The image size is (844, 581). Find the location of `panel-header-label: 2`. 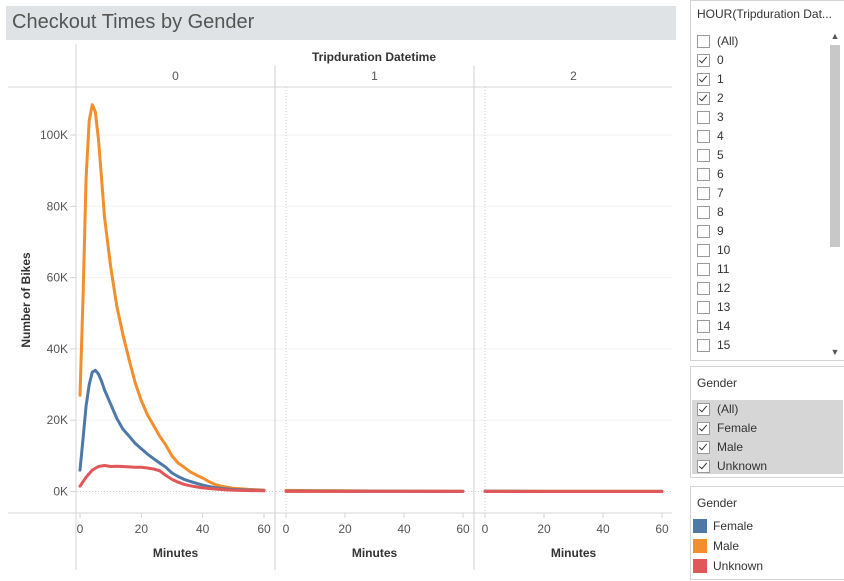

panel-header-label: 2 is located at coordinates (573, 76).